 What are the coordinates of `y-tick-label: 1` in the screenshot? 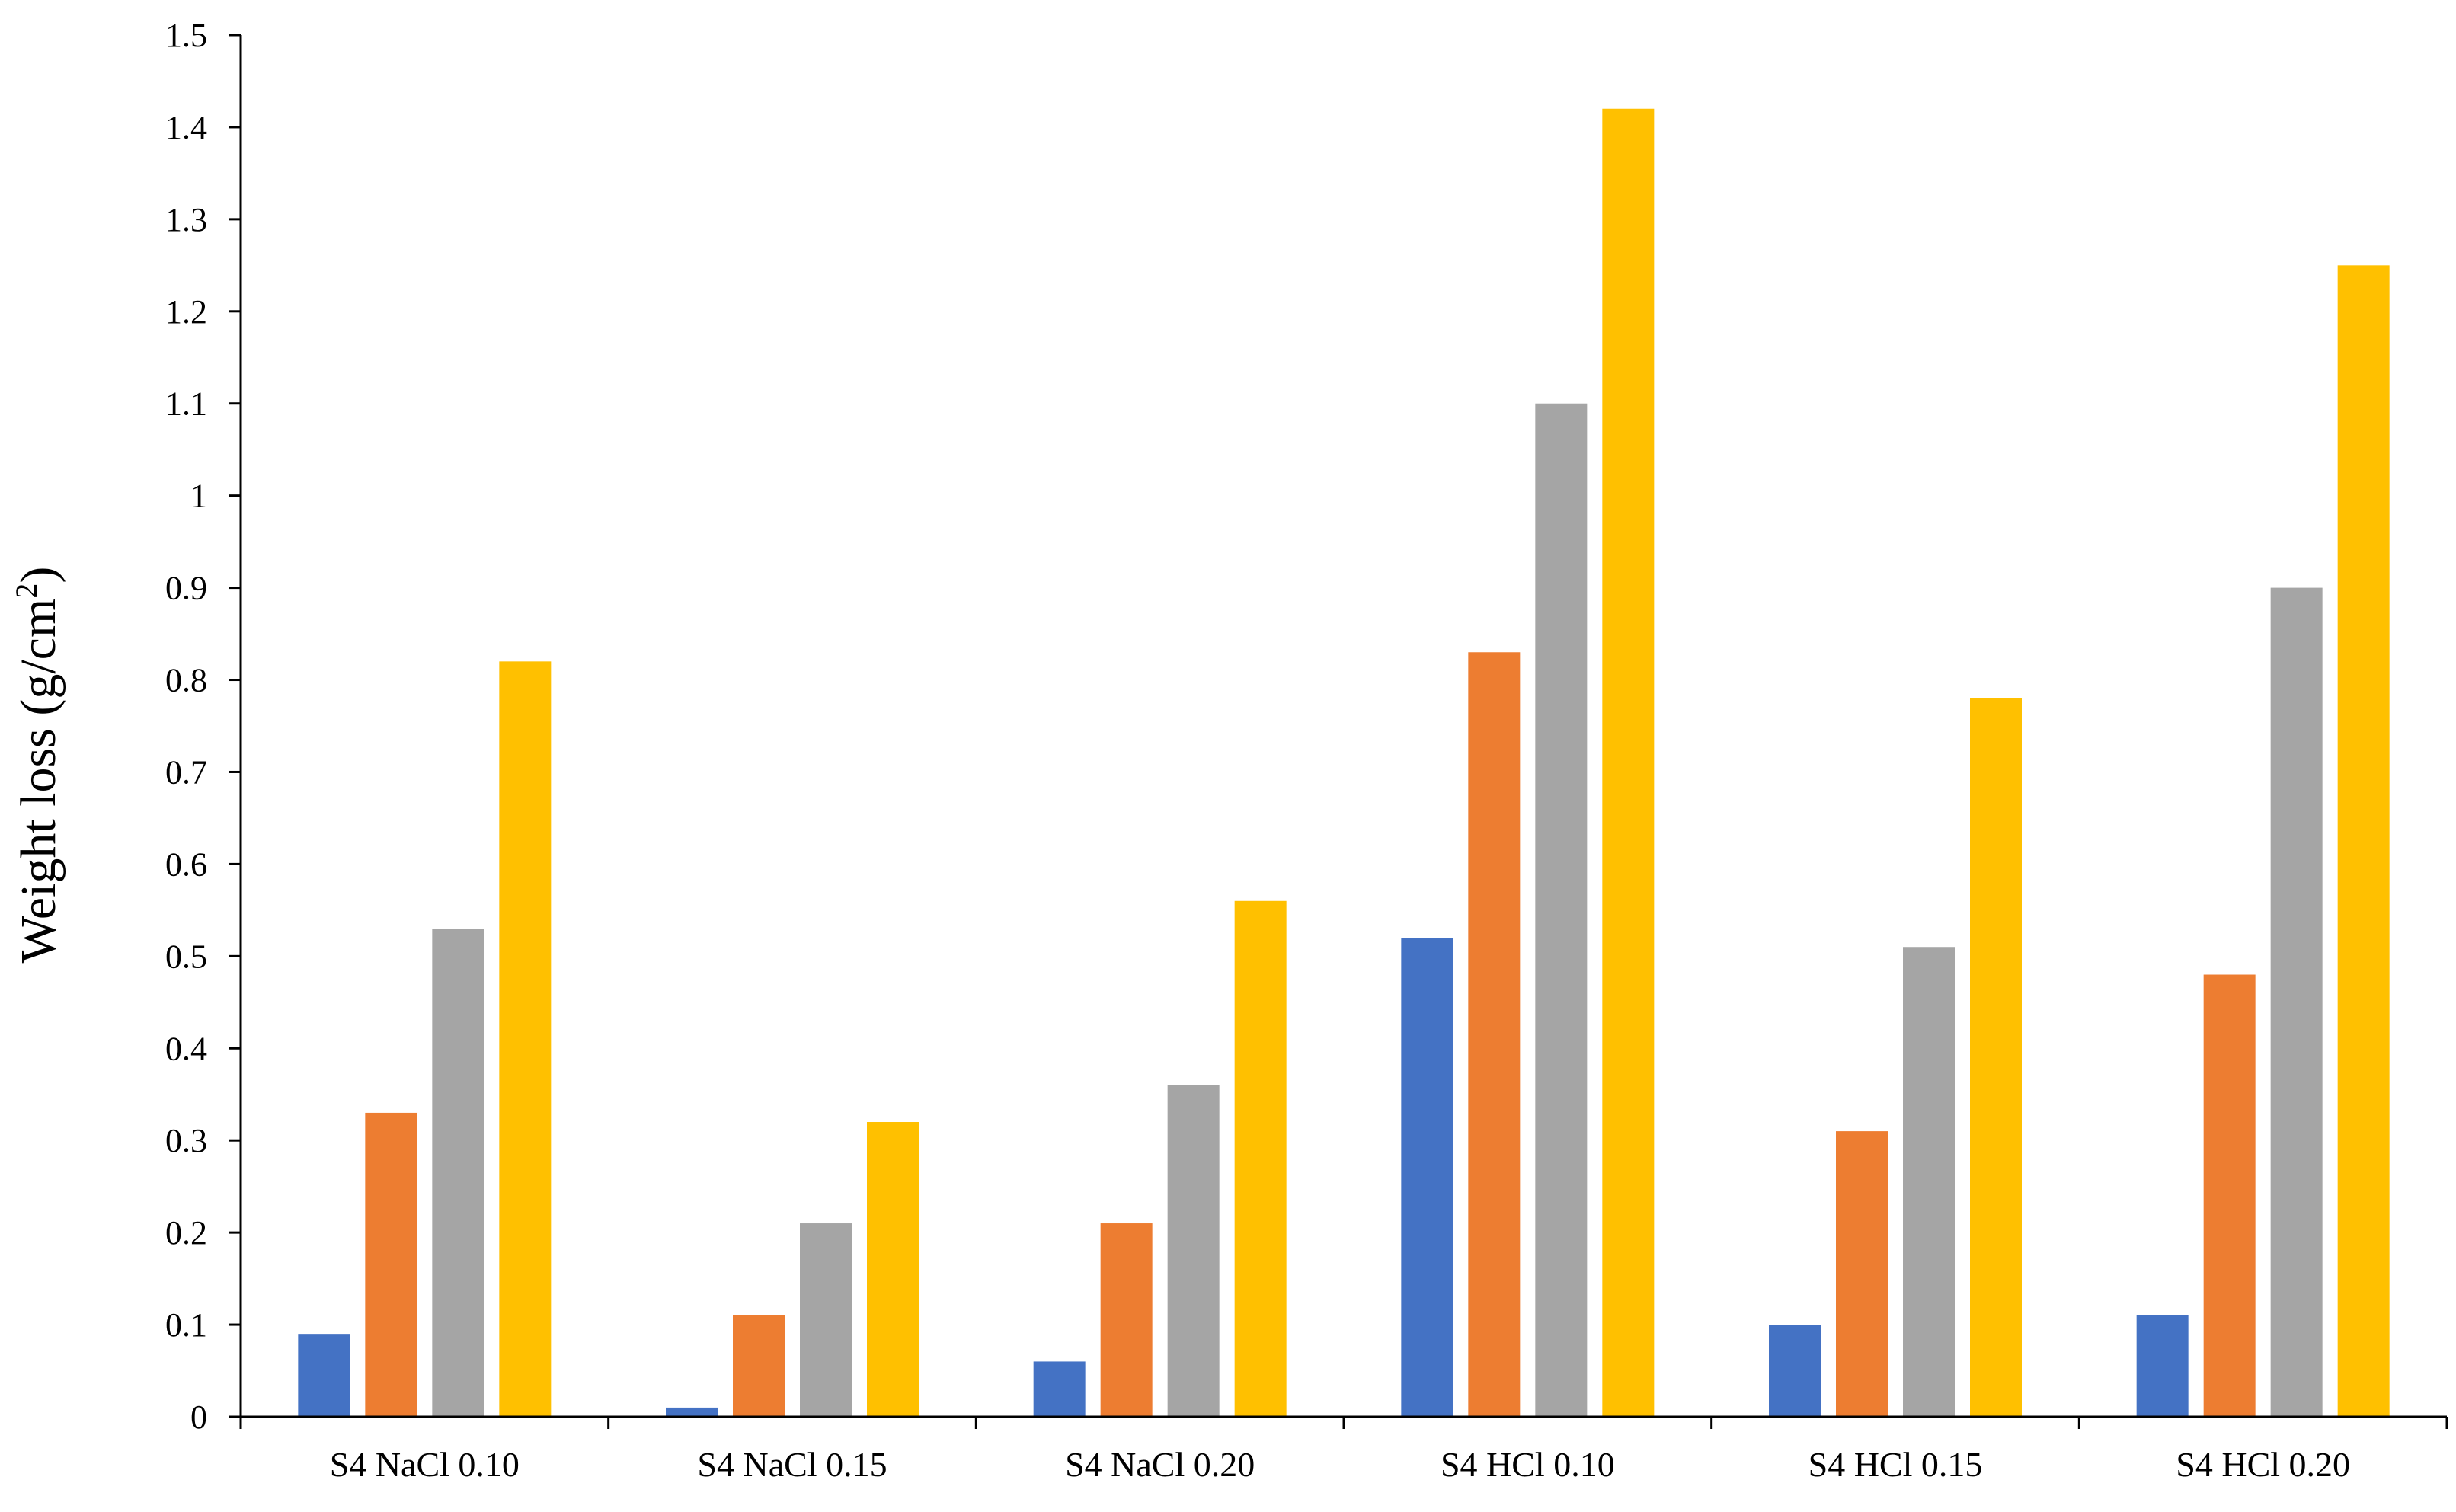 It's located at (198, 496).